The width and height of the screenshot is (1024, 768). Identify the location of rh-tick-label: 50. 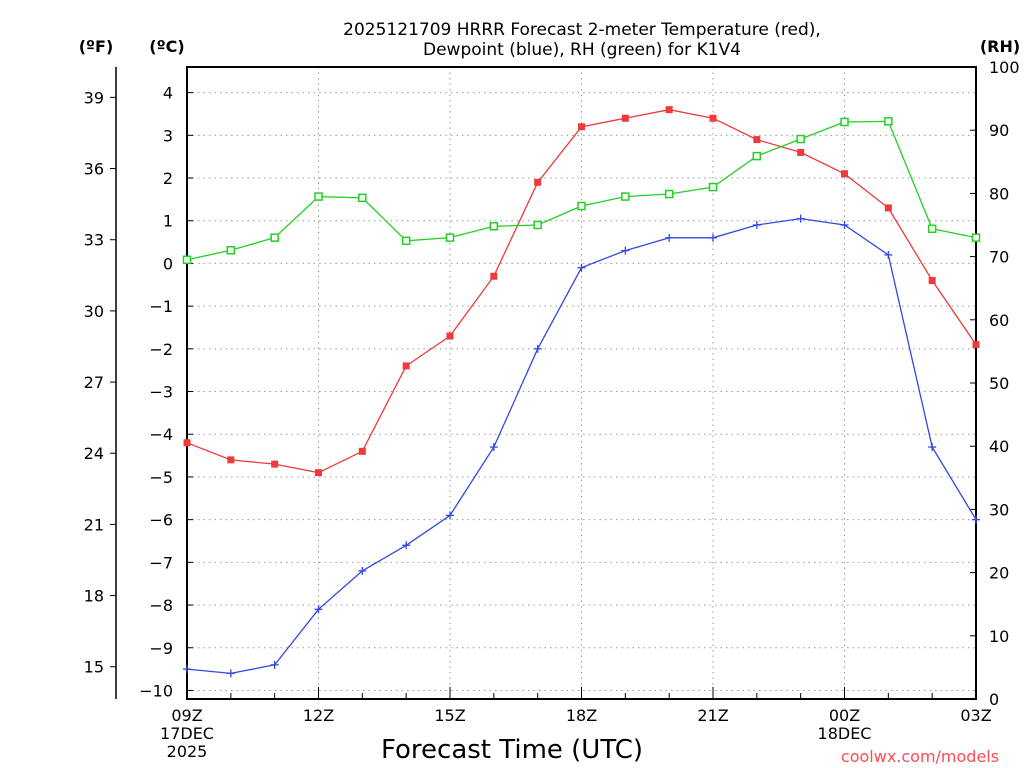
(999, 383).